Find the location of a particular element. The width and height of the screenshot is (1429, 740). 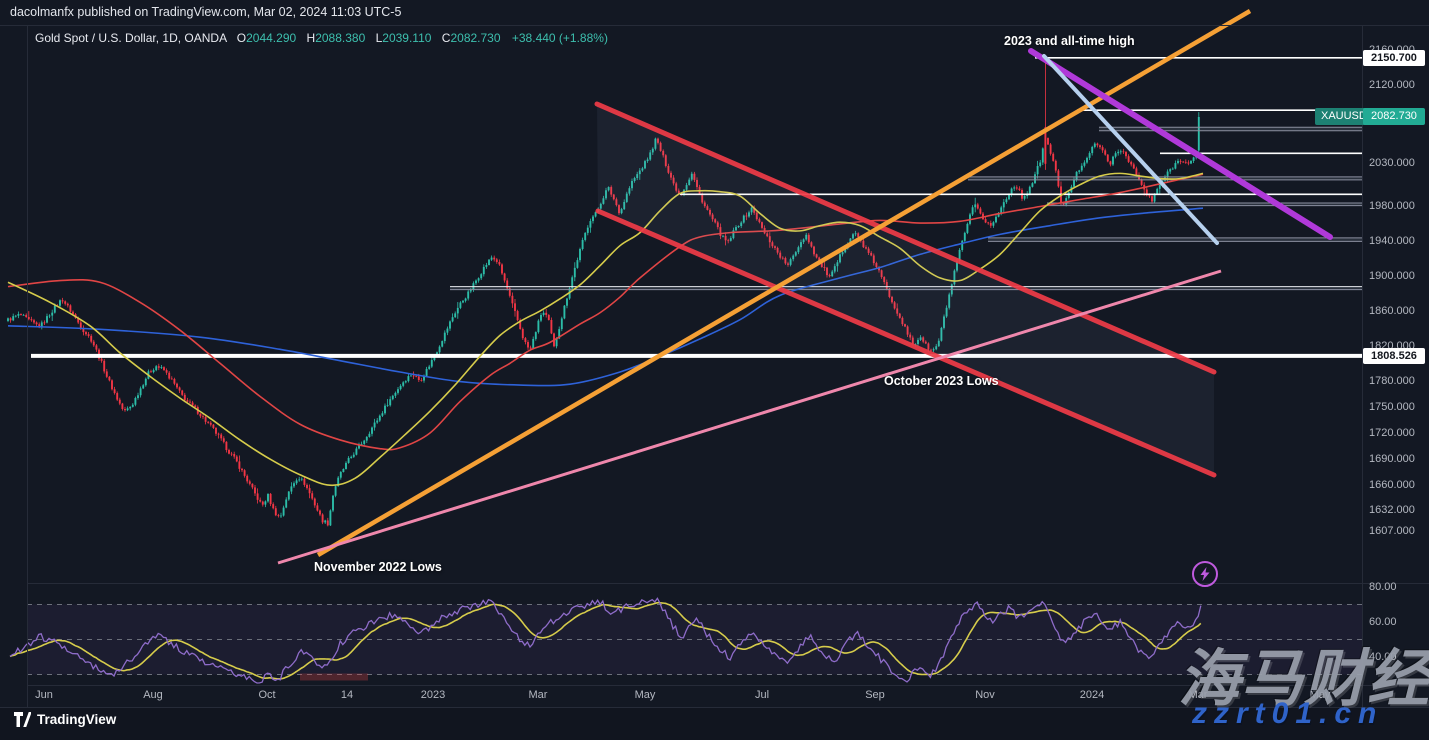

tradingview-wordmark: TradingView is located at coordinates (77, 719).